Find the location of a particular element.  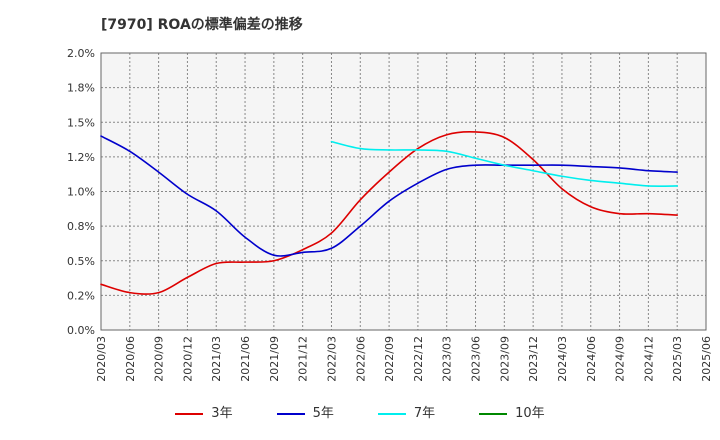

x-tick-label: 2020/03 is located at coordinates (101, 359).